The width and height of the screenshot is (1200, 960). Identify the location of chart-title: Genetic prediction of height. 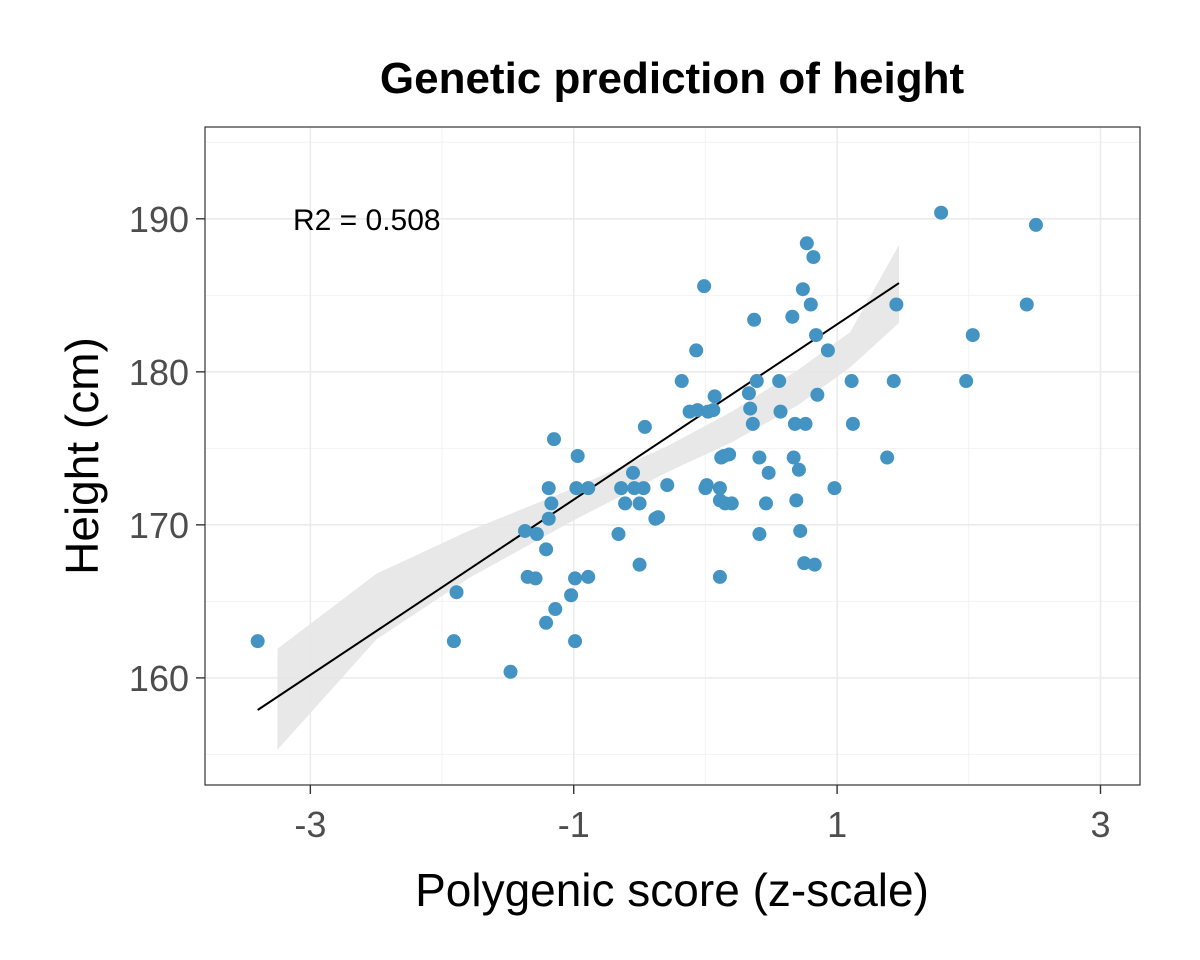
(672, 78).